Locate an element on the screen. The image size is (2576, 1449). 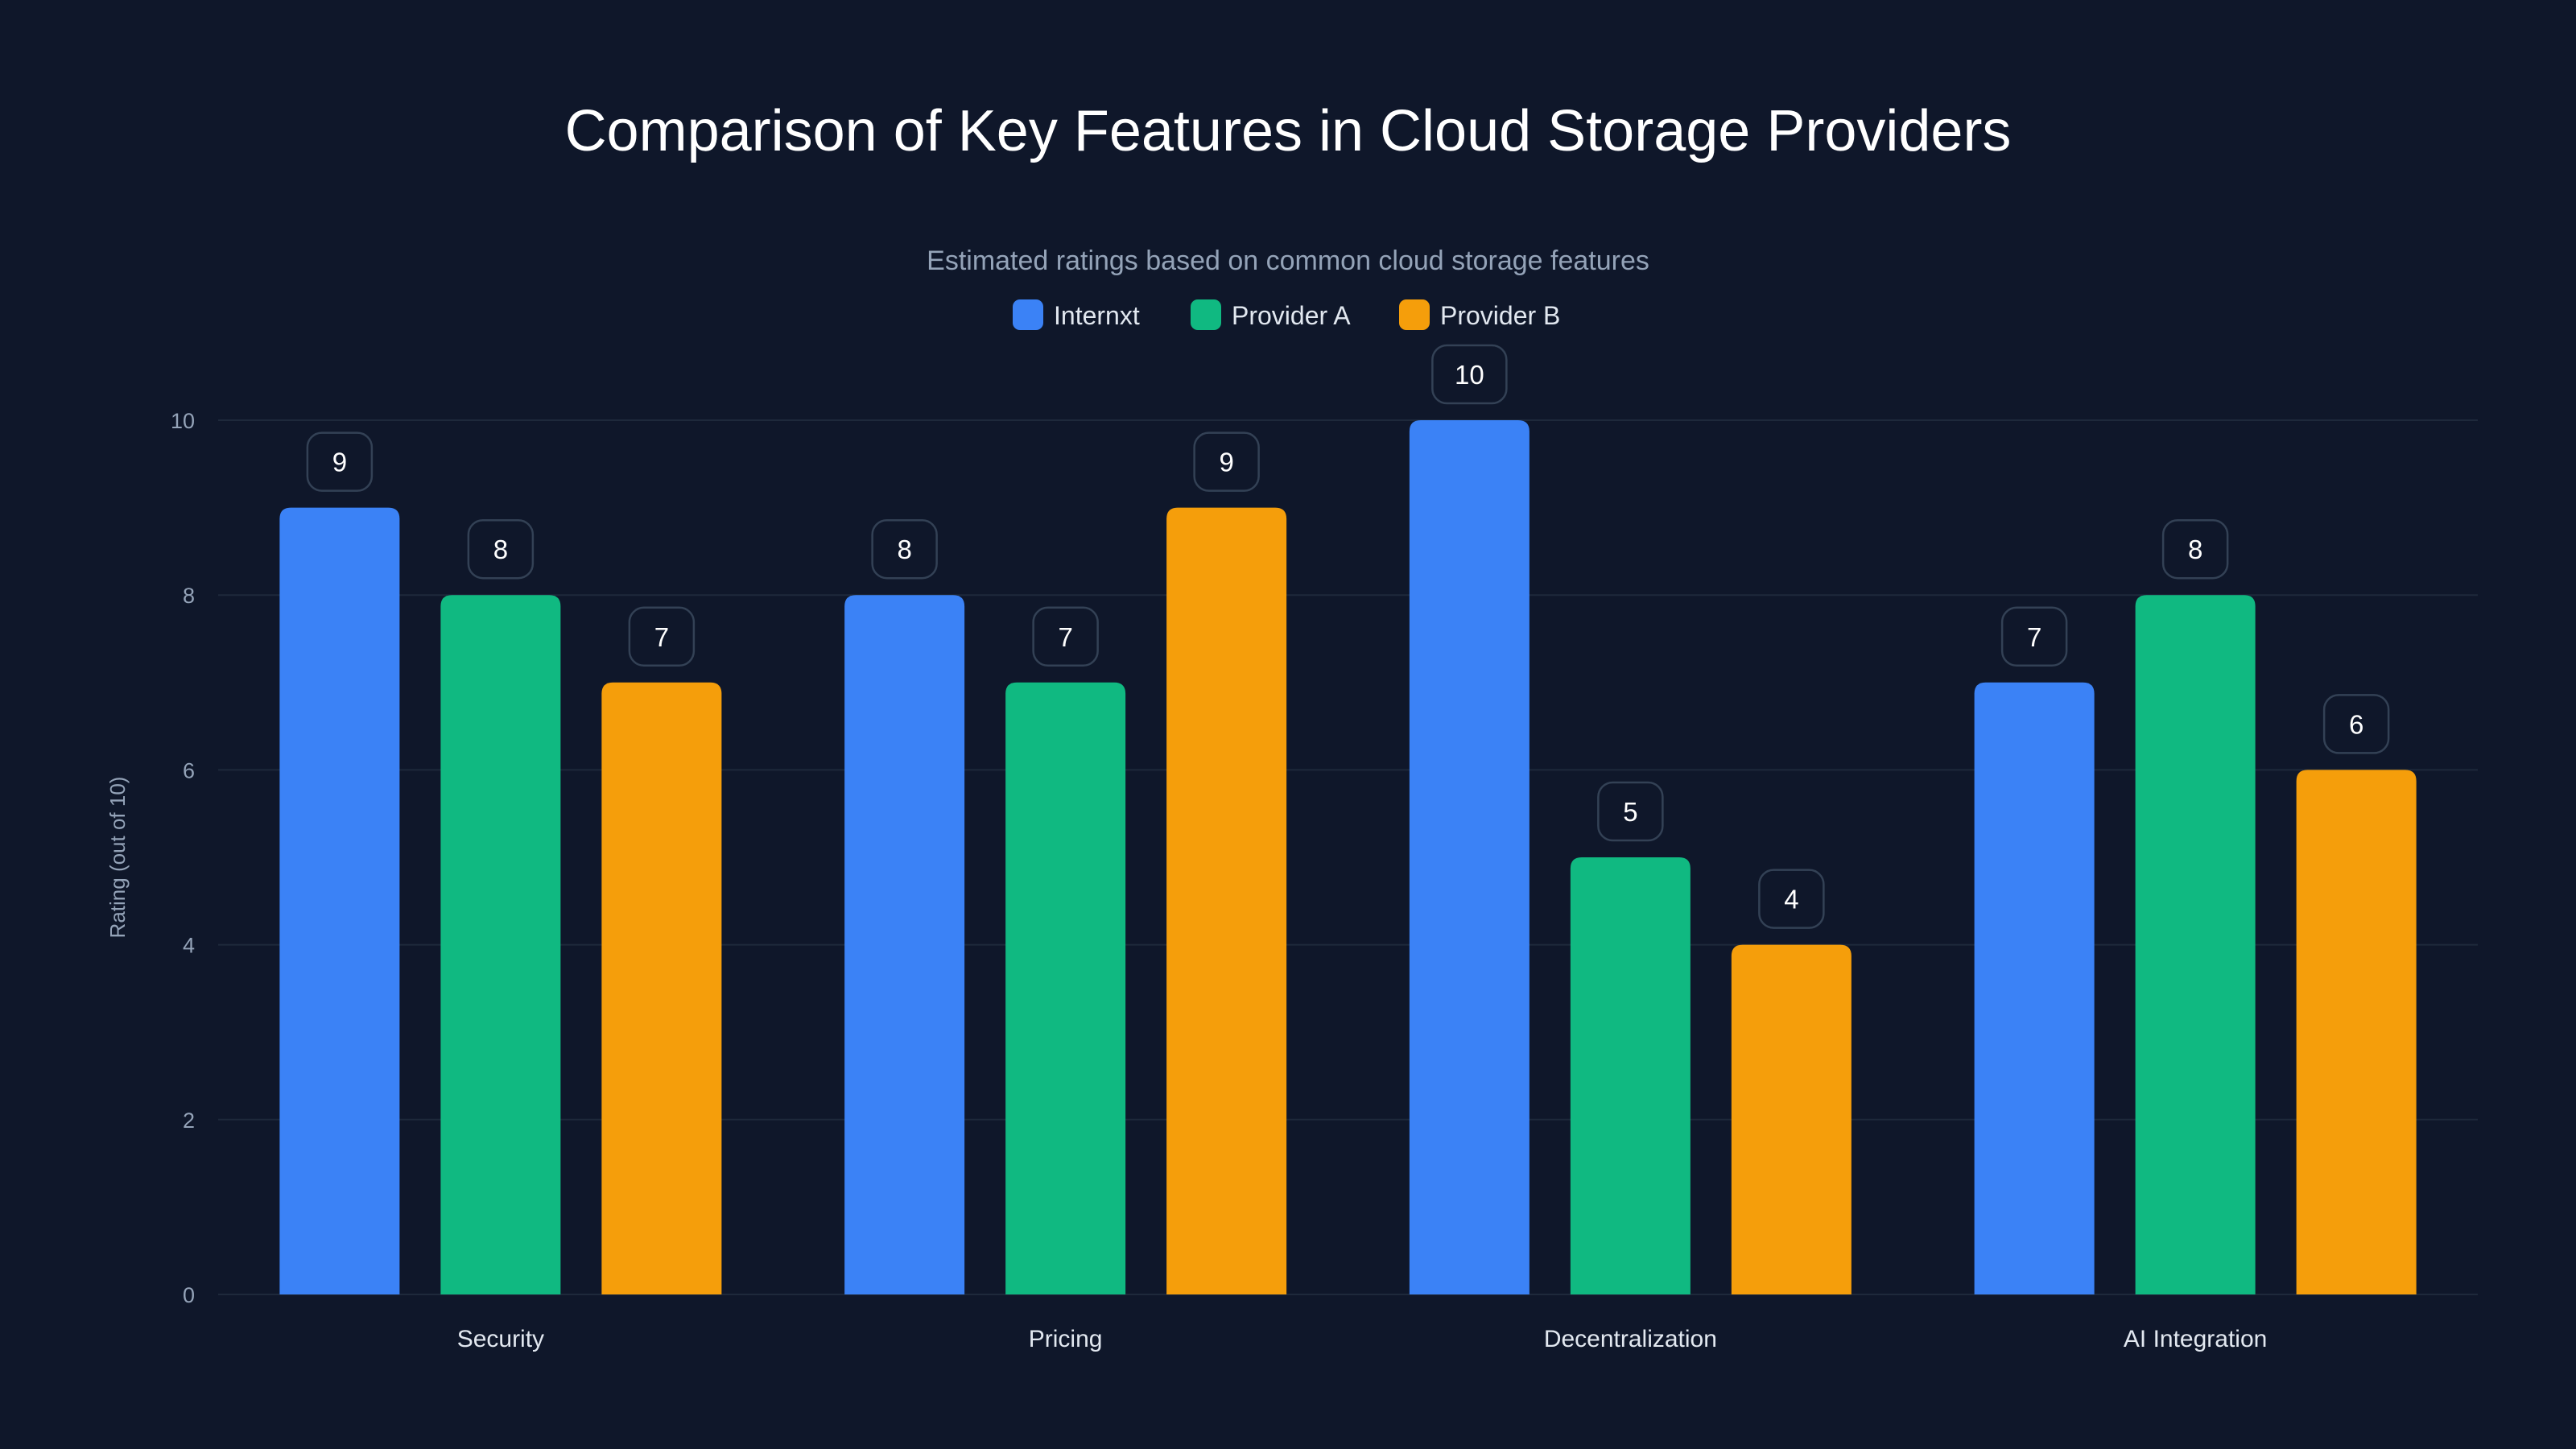
data-label: 6 is located at coordinates (2356, 724).